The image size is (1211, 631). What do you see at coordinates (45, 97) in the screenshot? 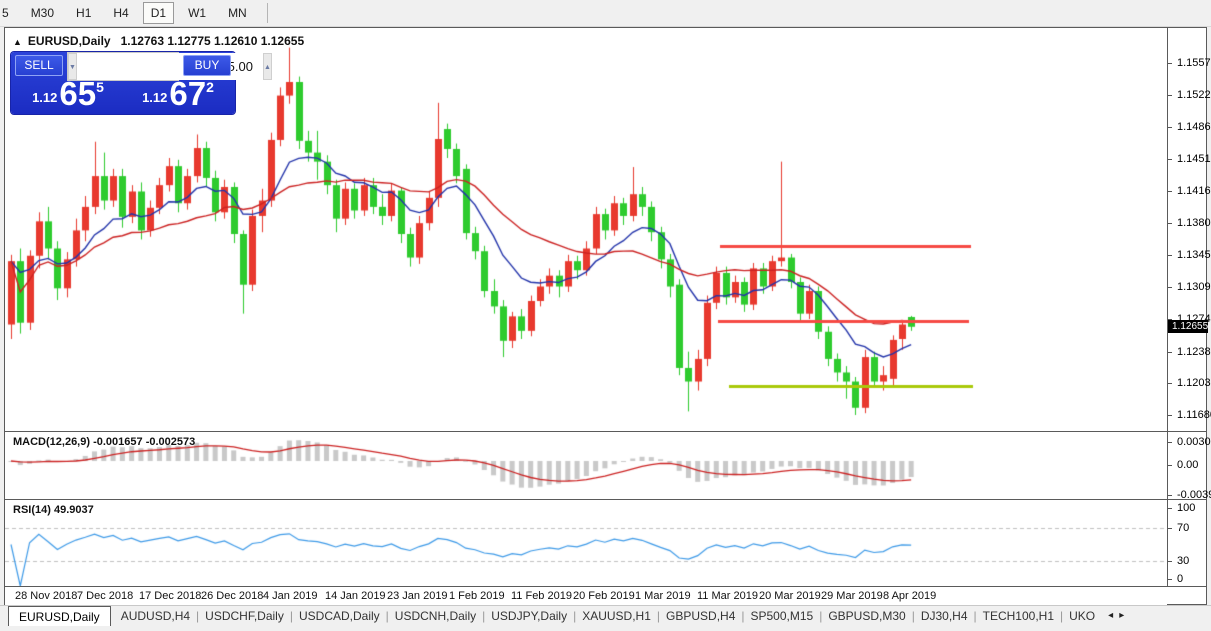
I see `sell-price-prefix: 1.12` at bounding box center [45, 97].